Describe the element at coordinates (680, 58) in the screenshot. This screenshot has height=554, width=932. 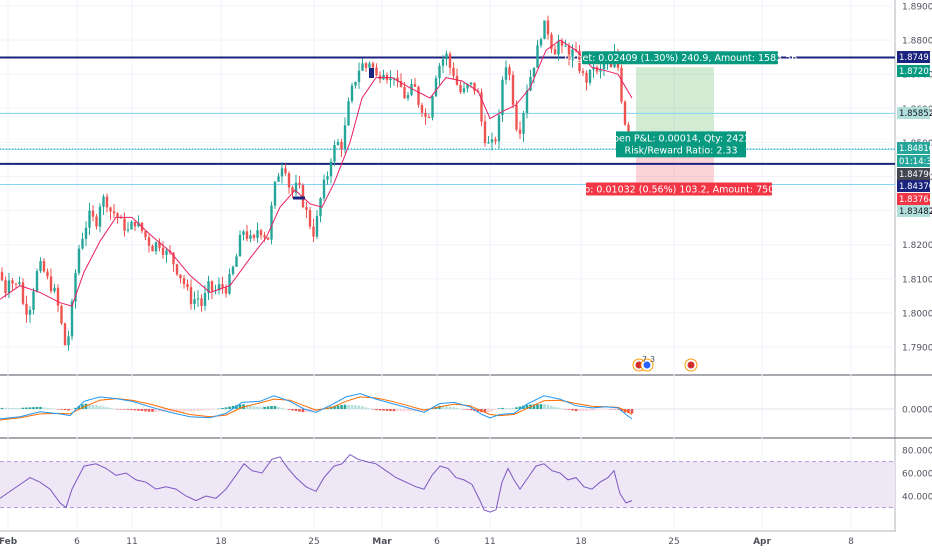
I see `target-label-bg` at that location.